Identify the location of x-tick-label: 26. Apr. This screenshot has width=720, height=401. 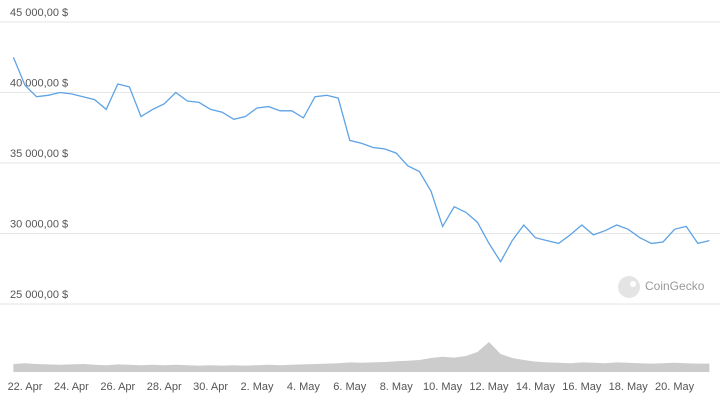
(117, 387).